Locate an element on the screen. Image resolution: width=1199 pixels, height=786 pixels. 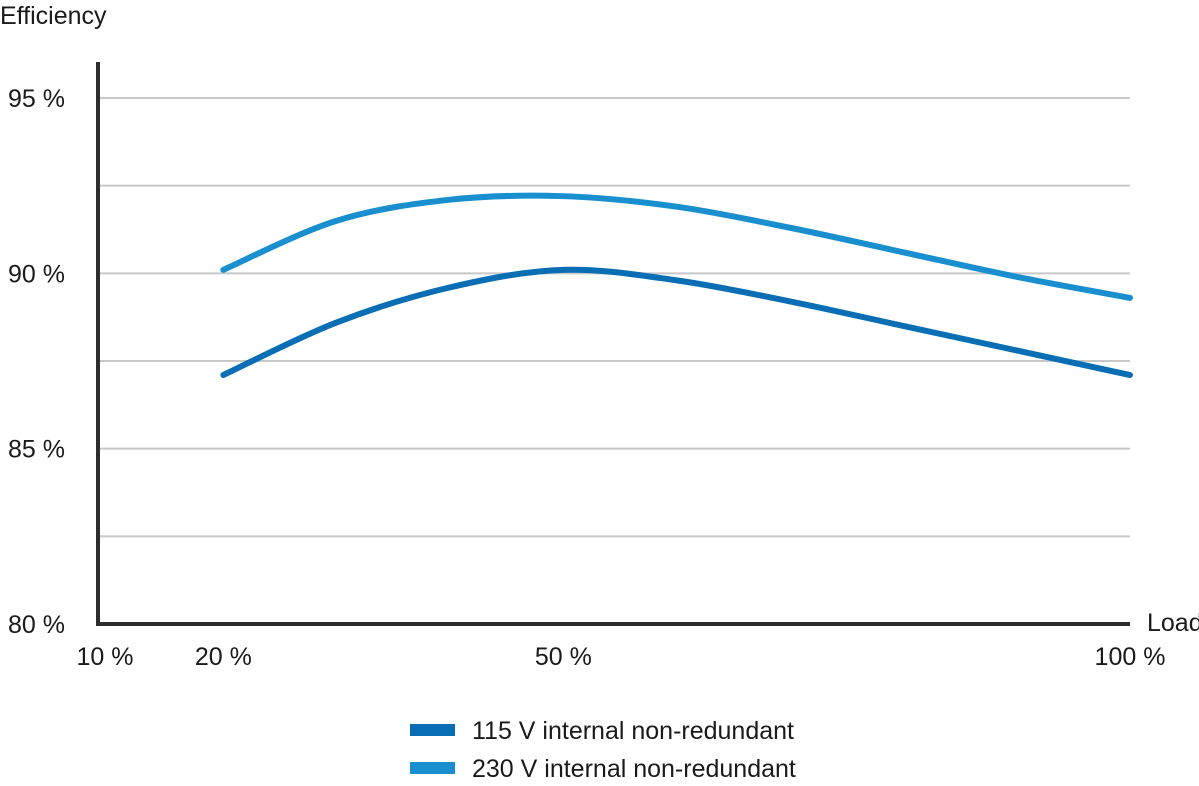
x-axis-label: Load is located at coordinates (1173, 623).